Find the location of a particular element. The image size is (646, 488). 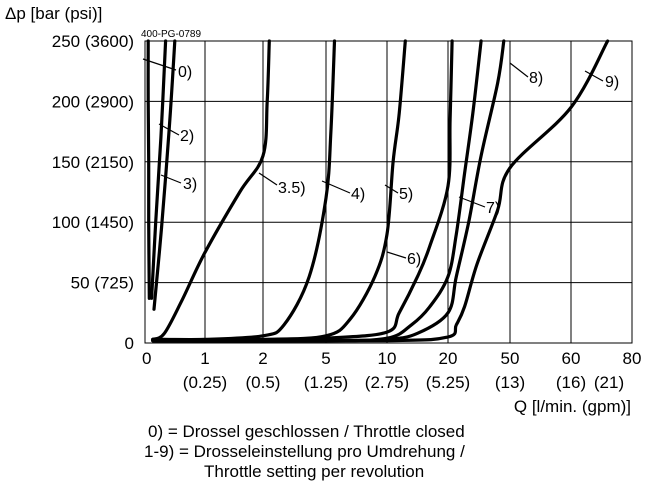

x-tick-sublabel: (5.25) is located at coordinates (448, 382).